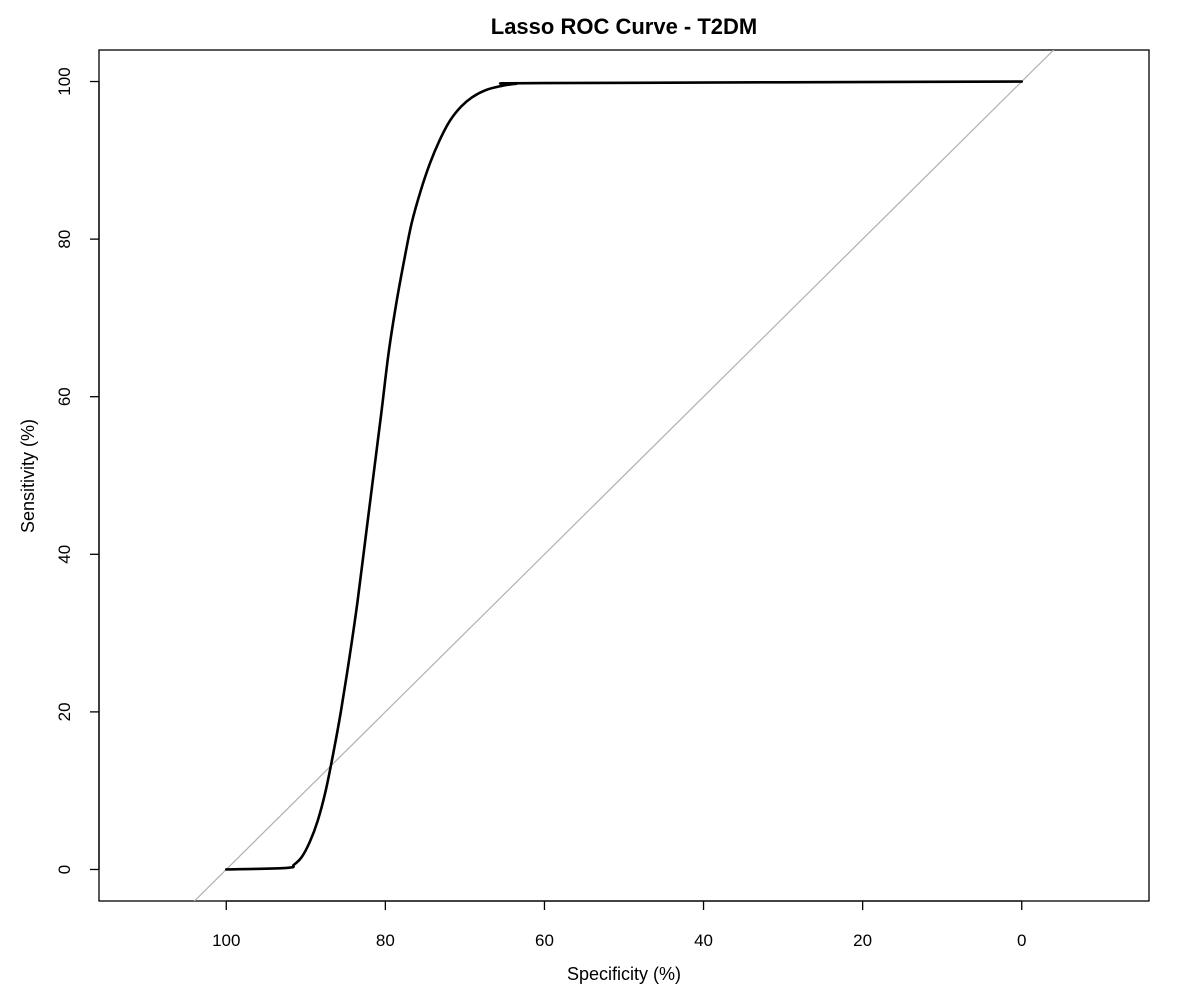 This screenshot has height=1000, width=1200. What do you see at coordinates (64, 239) in the screenshot?
I see `y-tick-label: 80` at bounding box center [64, 239].